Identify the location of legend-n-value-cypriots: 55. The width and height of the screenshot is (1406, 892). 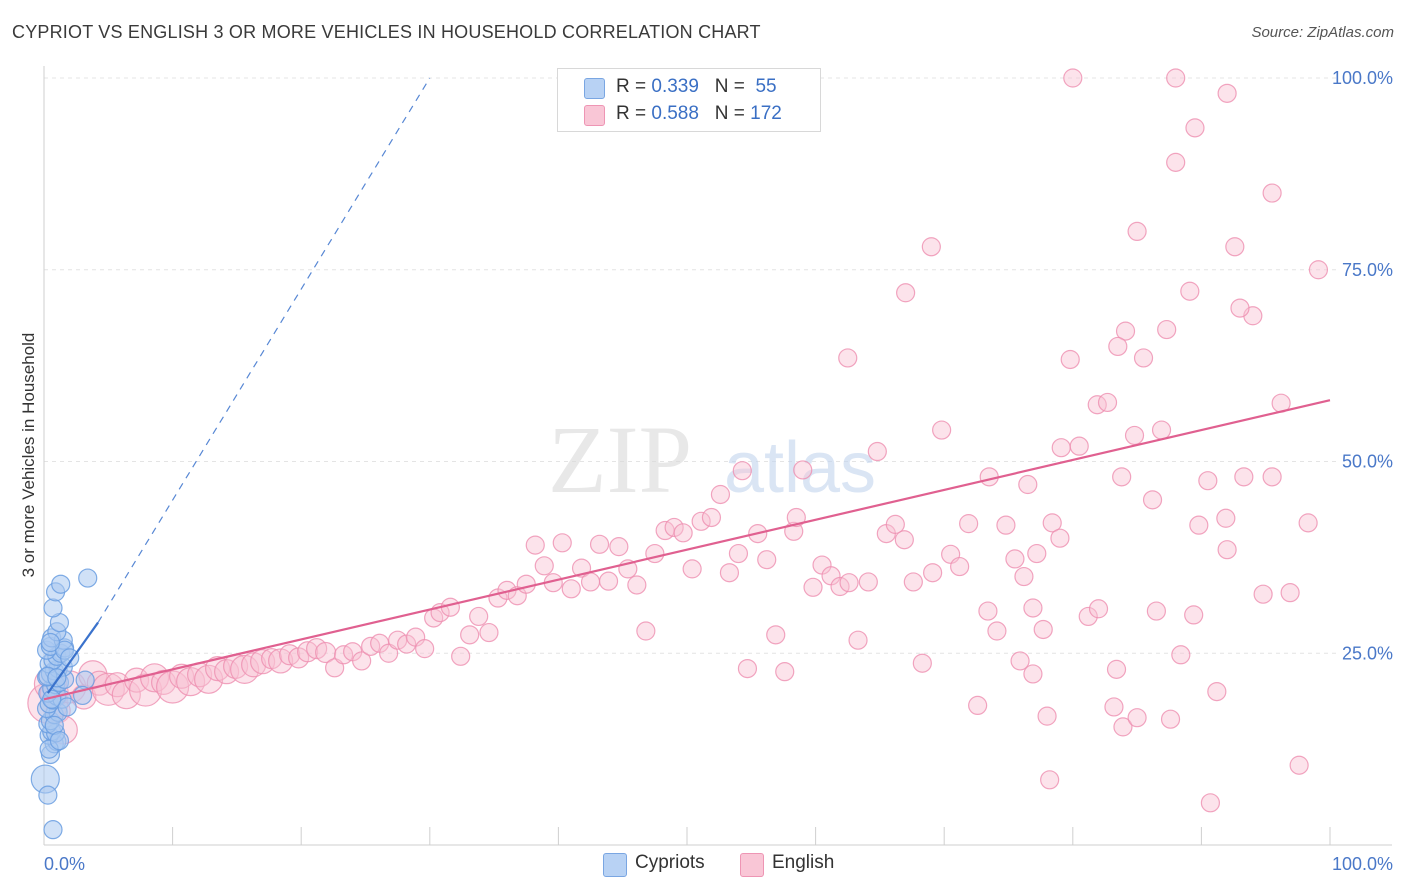
(766, 86).